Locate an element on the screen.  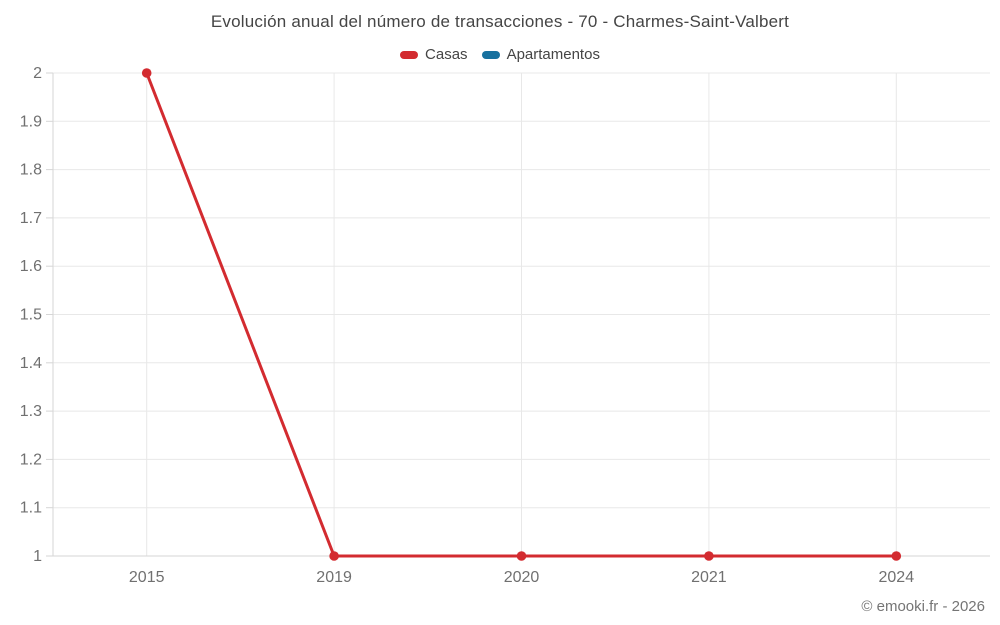
legend: Casas Apartamentos is located at coordinates (500, 54).